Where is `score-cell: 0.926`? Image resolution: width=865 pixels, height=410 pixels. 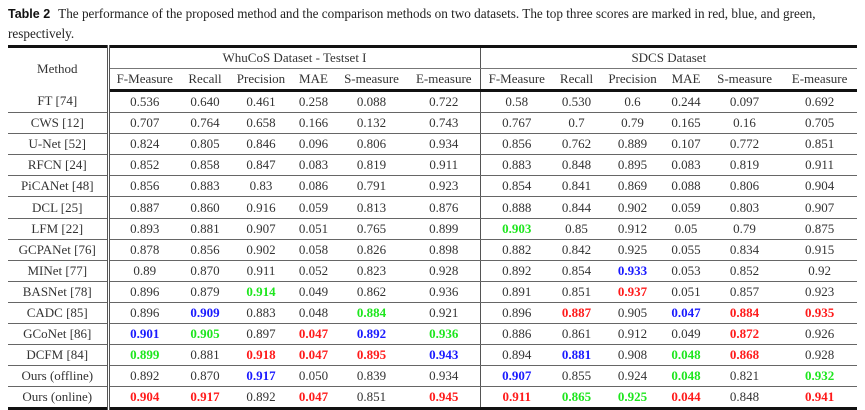
score-cell: 0.926 is located at coordinates (820, 334).